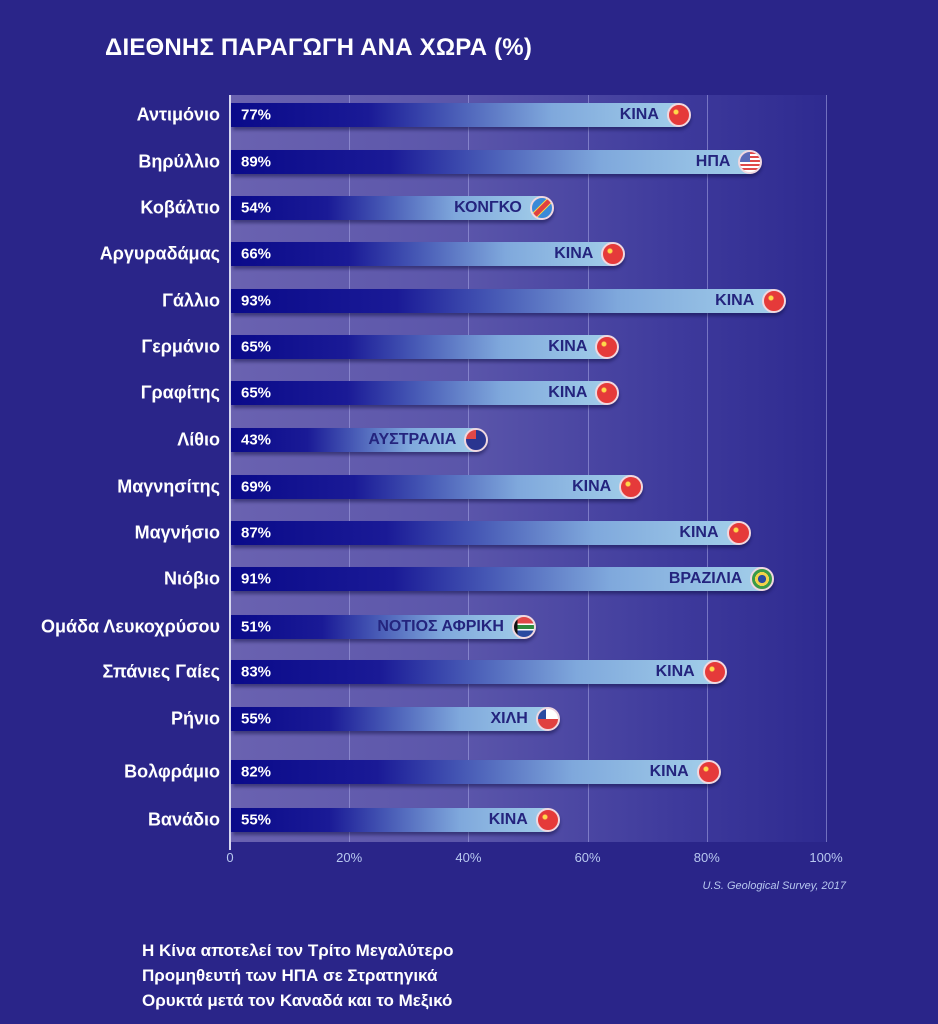 This screenshot has height=1024, width=938. I want to click on x-tick-label: 20%, so click(349, 857).